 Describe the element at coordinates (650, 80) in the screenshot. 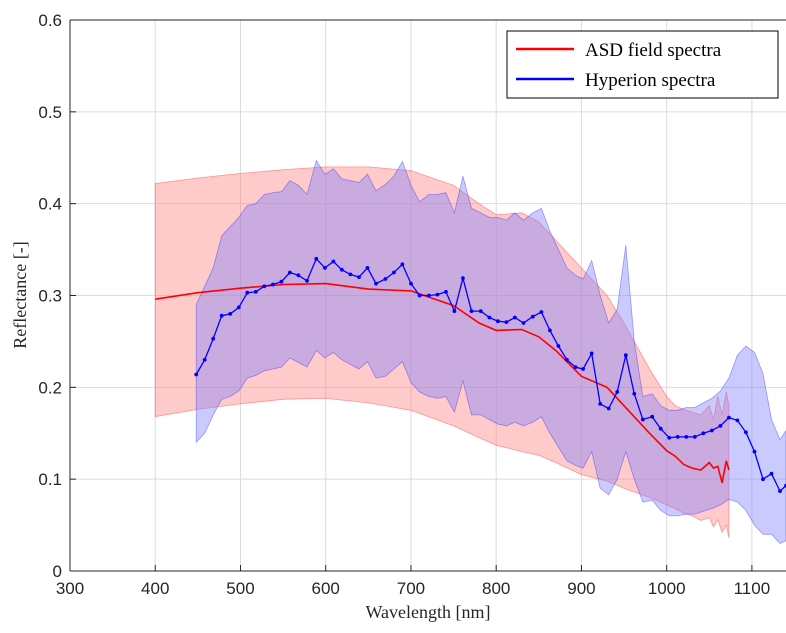

I see `legend-label-hyperion: Hyperion spectra` at that location.